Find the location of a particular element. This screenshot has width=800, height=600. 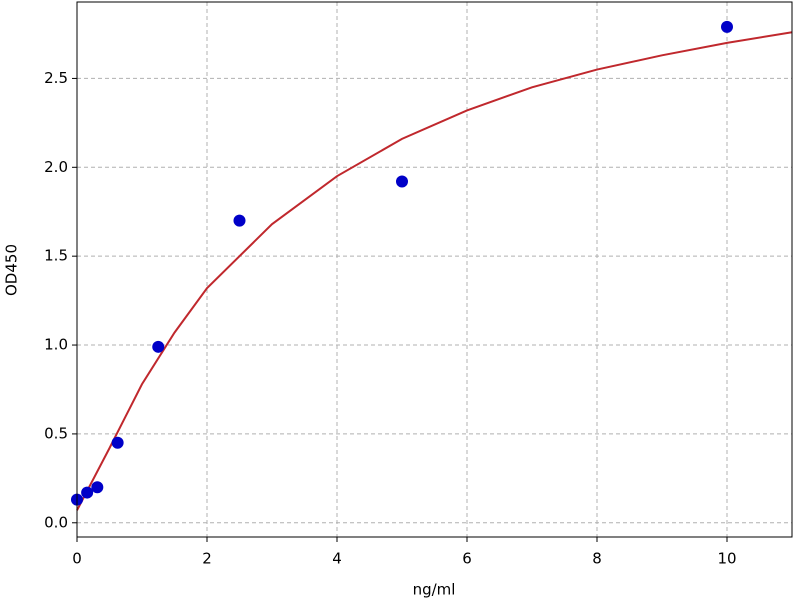

x-tick-label: 6 is located at coordinates (467, 559).